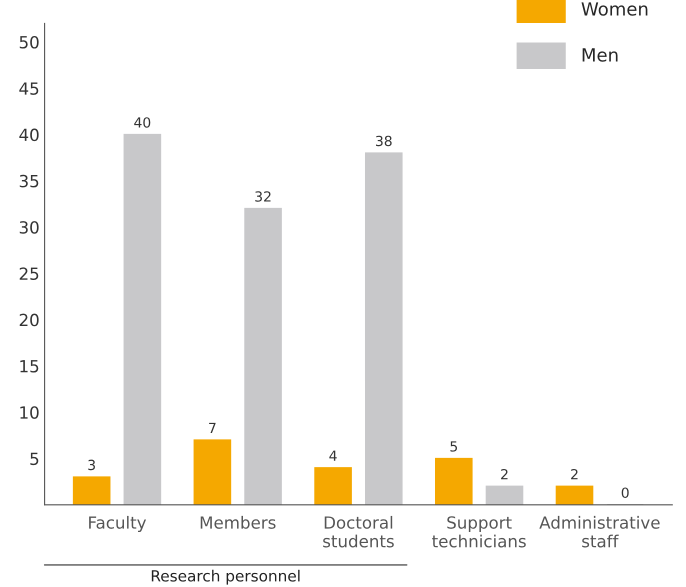 The image size is (686, 587). What do you see at coordinates (599, 532) in the screenshot?
I see `x-tick-label: Administrative staff` at bounding box center [599, 532].